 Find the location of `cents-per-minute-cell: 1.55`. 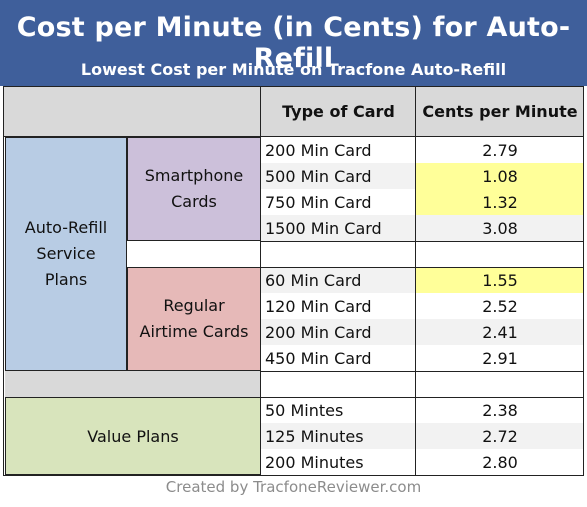

cents-per-minute-cell: 1.55 is located at coordinates (500, 280).